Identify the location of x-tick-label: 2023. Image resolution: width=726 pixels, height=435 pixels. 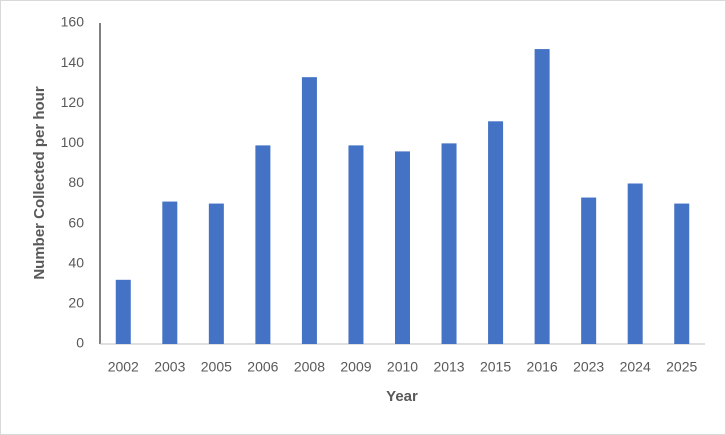
(588, 367).